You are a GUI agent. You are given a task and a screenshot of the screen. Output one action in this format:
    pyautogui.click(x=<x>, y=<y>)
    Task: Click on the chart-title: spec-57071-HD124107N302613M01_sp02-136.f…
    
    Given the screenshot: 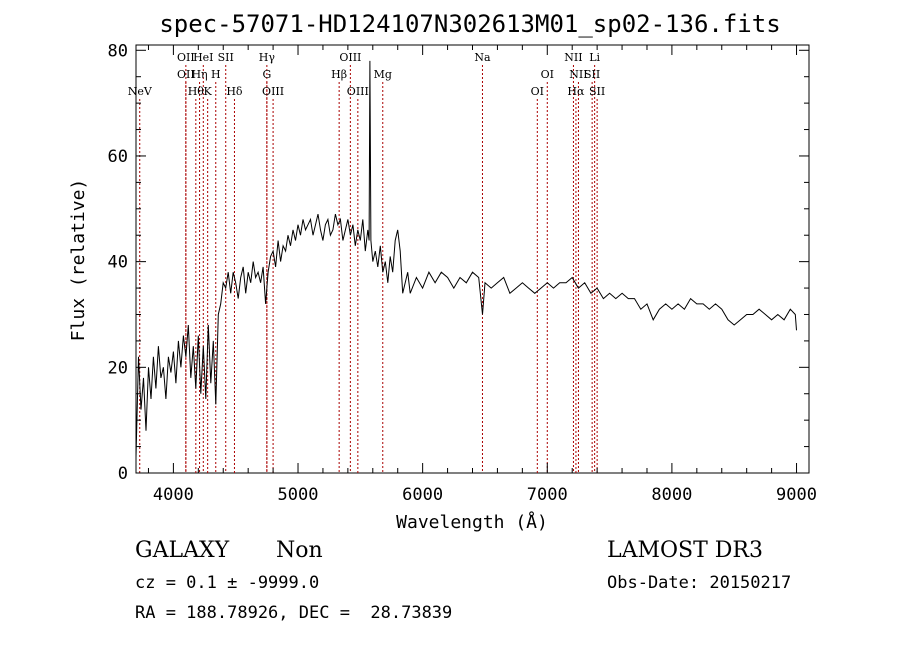 What is the action you would take?
    pyautogui.click(x=469, y=24)
    